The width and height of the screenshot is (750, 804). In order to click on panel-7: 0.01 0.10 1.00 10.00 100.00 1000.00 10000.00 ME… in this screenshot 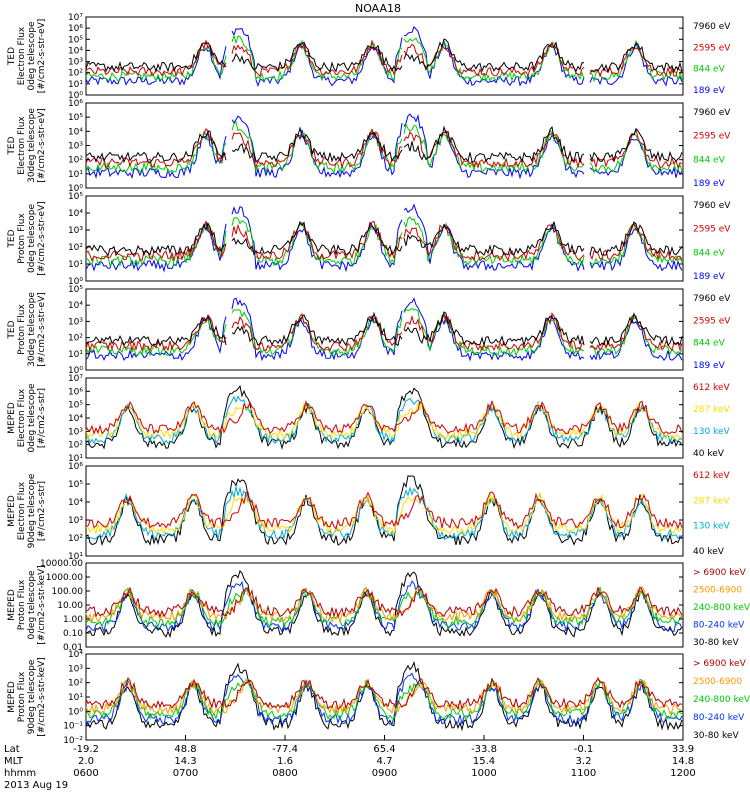, I will do `click(378, 606)`.